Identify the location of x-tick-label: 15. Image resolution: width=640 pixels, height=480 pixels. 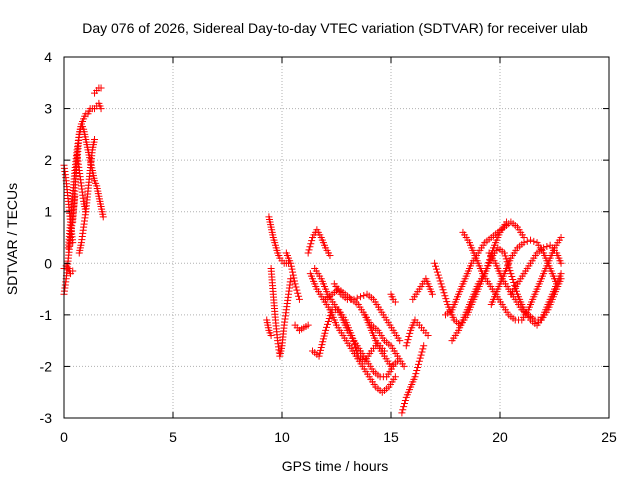
(391, 437).